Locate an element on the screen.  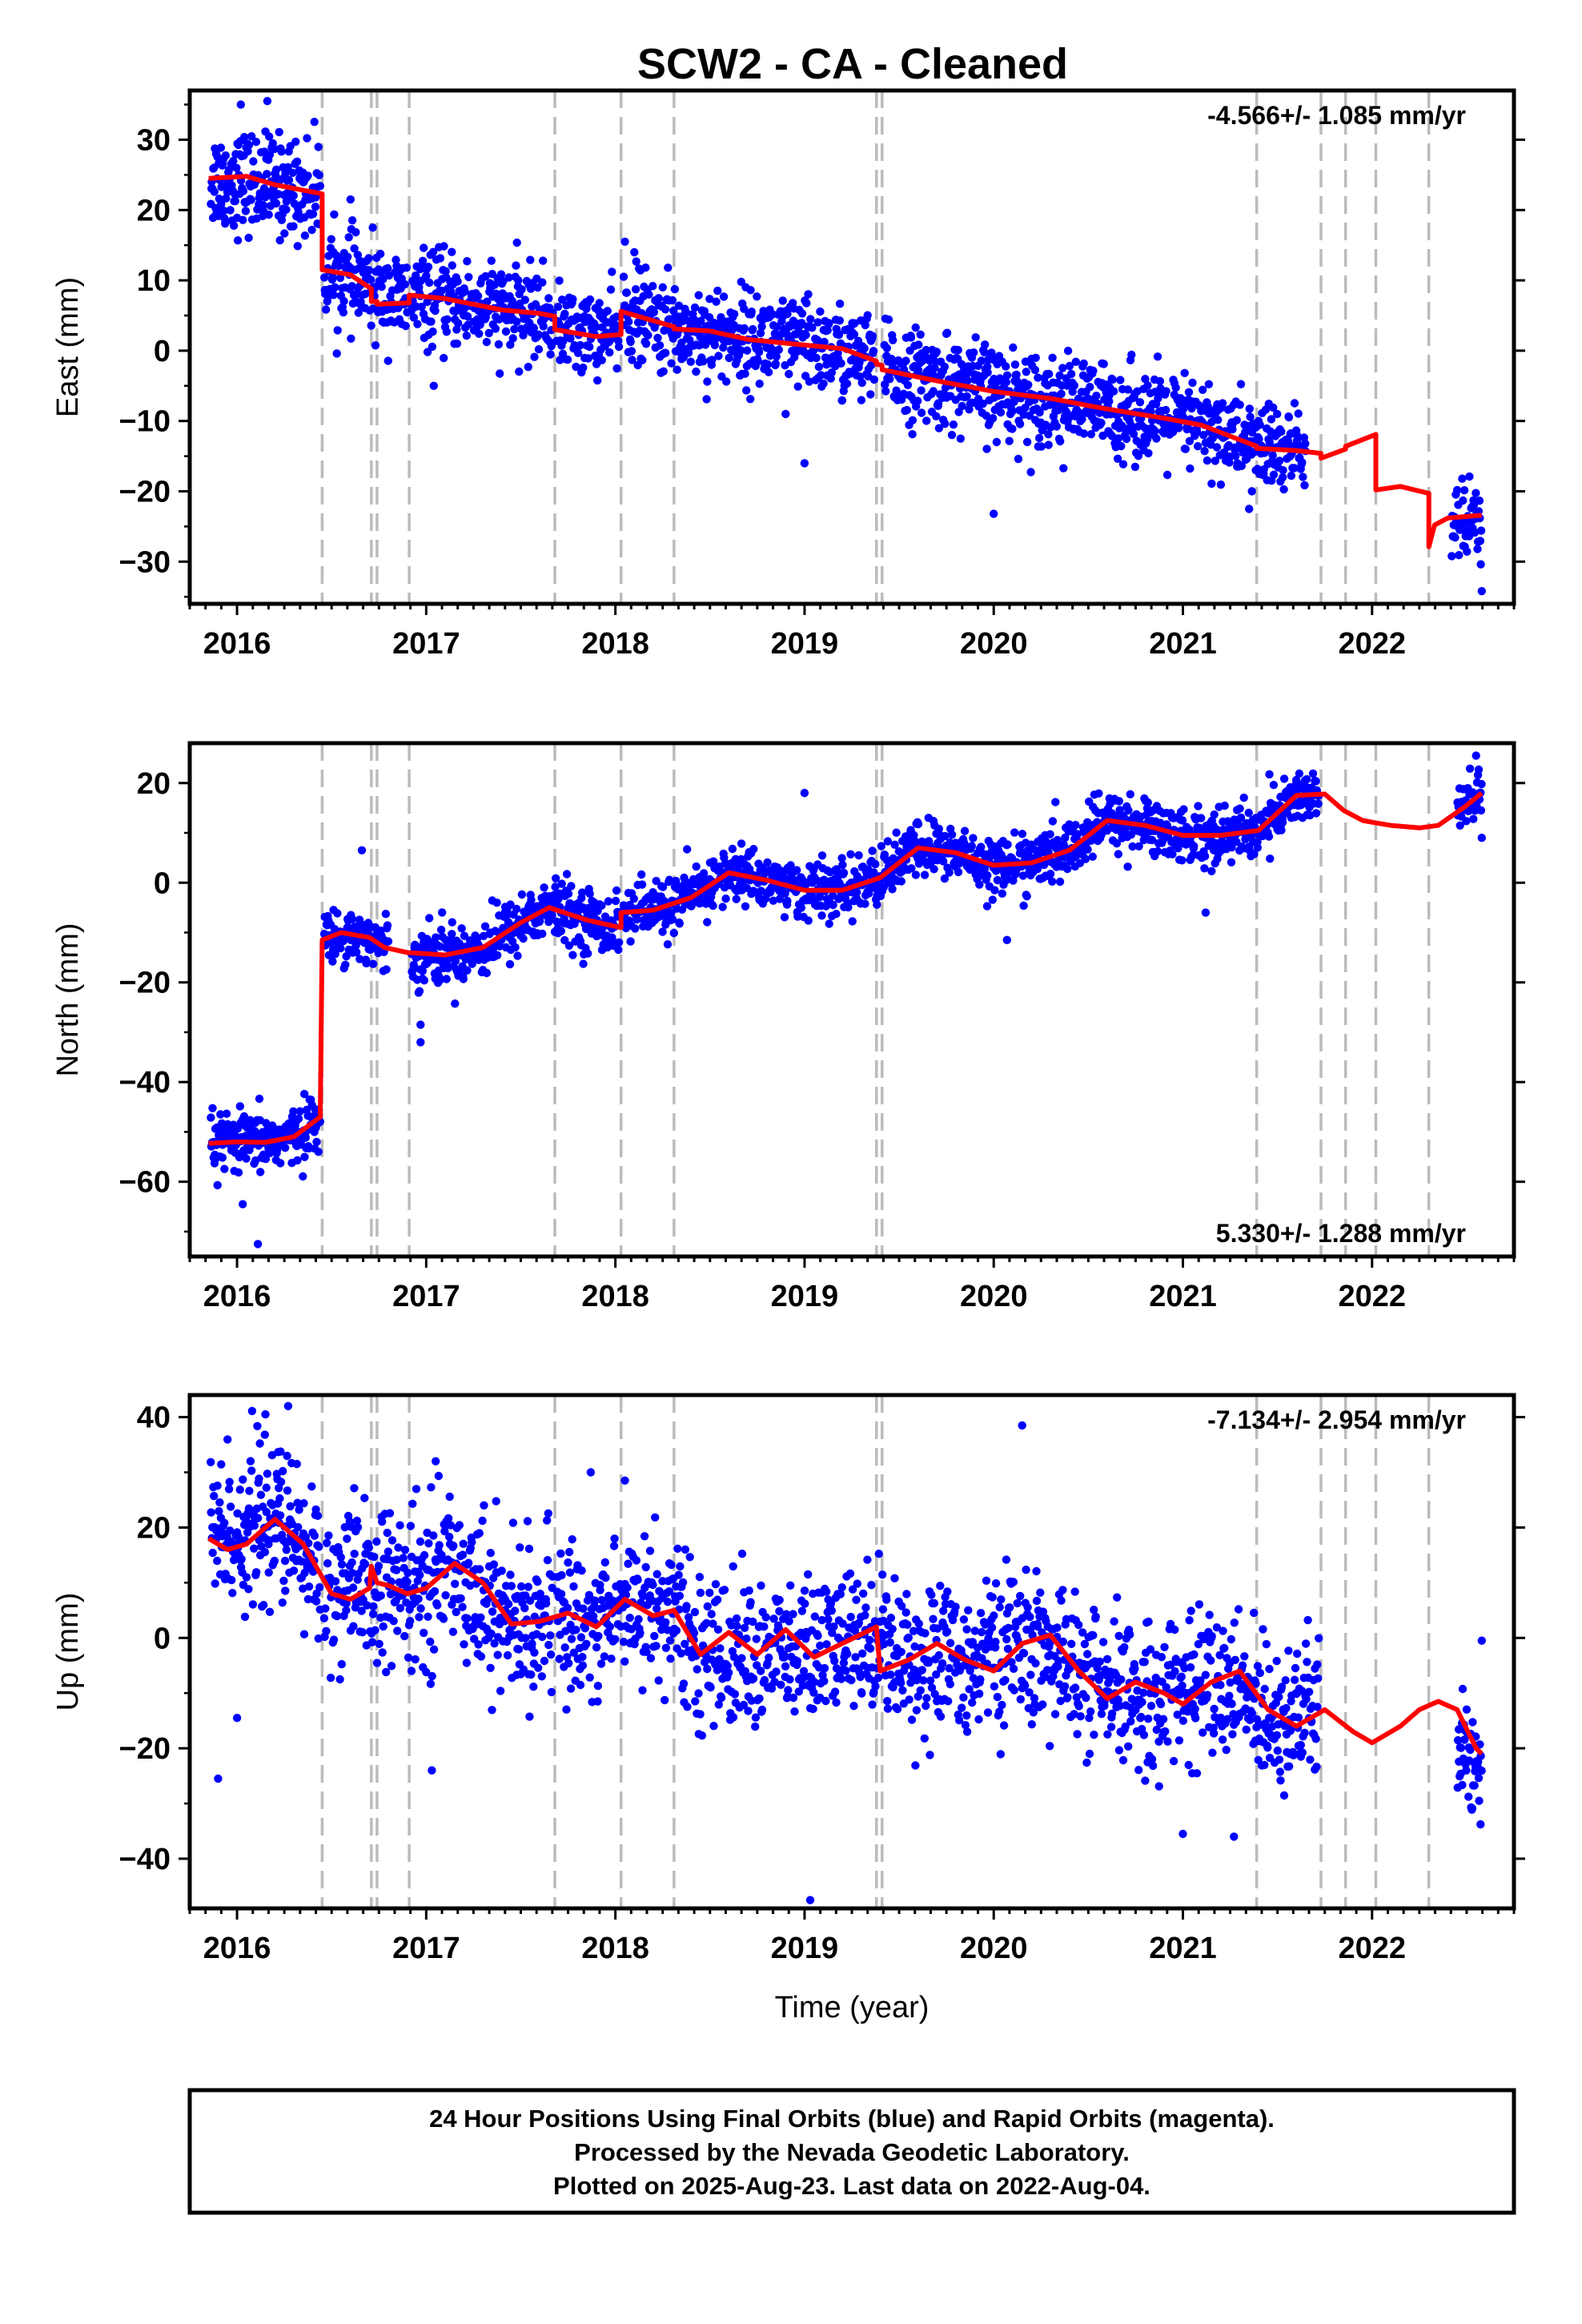
x-tick-label: 2021 is located at coordinates (1183, 1296).